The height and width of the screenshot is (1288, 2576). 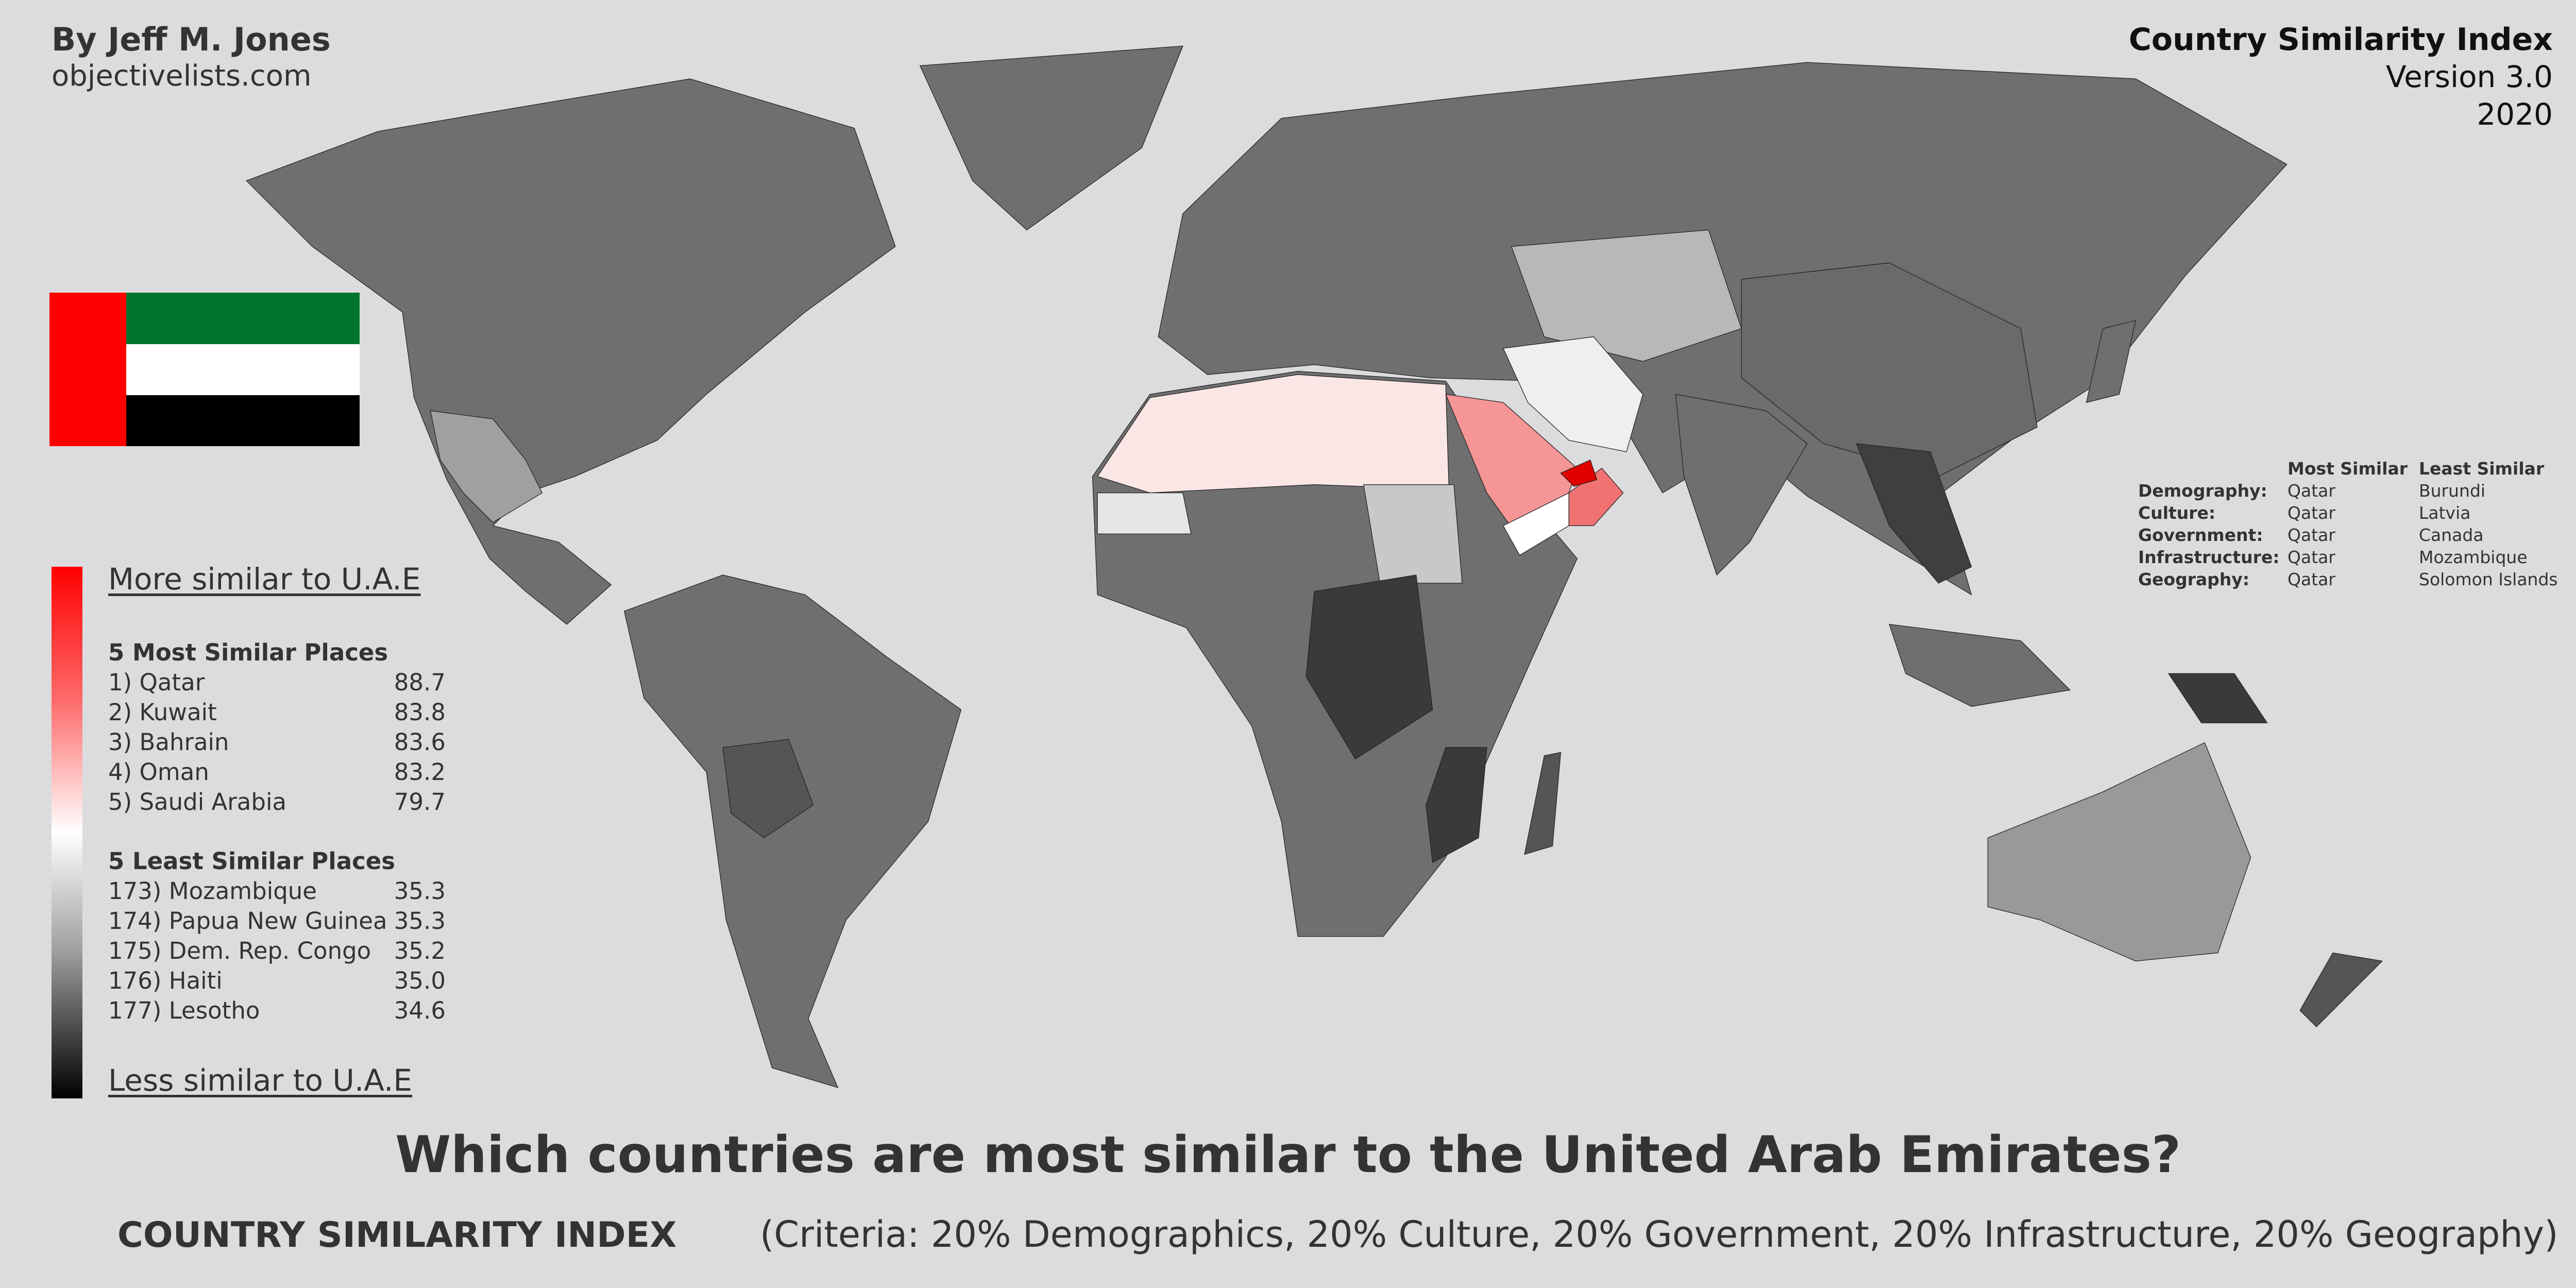 I want to click on flag-black-stripe, so click(x=243, y=420).